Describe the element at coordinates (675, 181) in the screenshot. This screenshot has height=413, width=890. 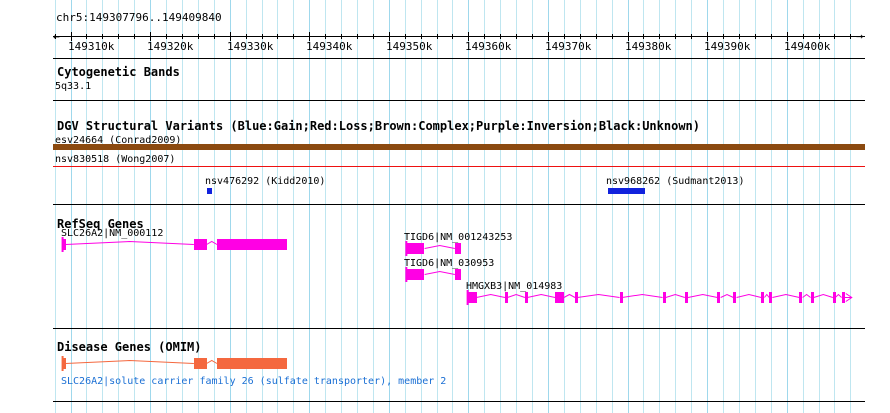
I see `dgv-feature-label-nsv968262: nsv968262 (Sudmant2013)` at that location.